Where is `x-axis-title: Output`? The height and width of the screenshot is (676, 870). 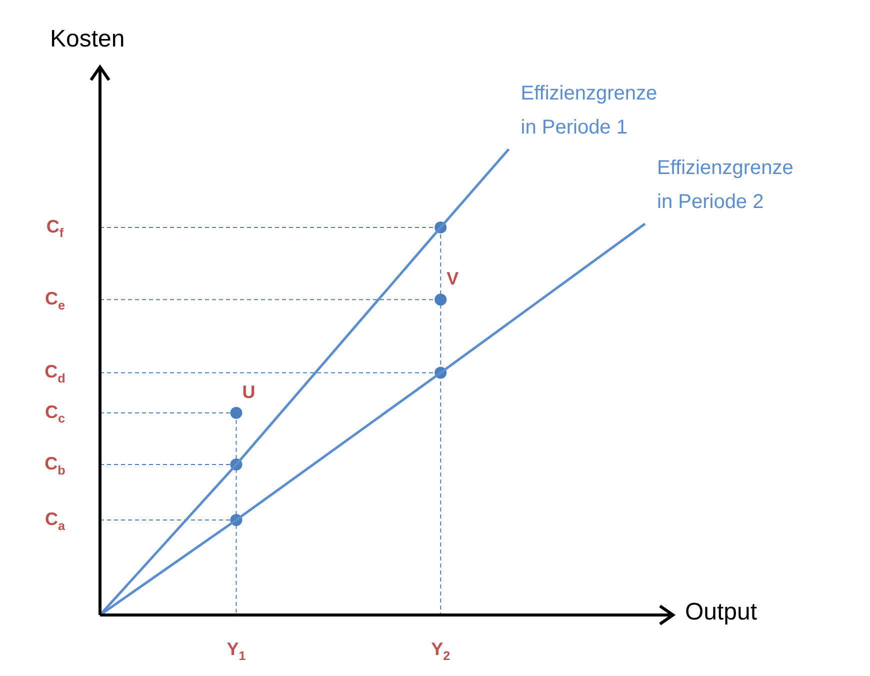
x-axis-title: Output is located at coordinates (721, 612).